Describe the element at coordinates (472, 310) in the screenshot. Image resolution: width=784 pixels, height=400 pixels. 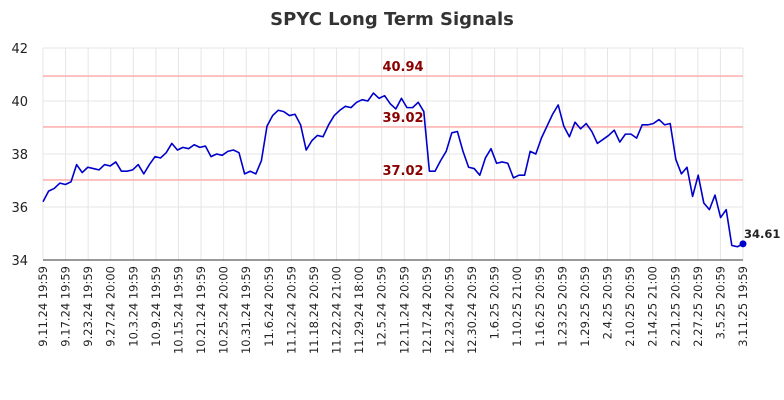
I see `x-tick-label: 12.30.24 20:59` at that location.